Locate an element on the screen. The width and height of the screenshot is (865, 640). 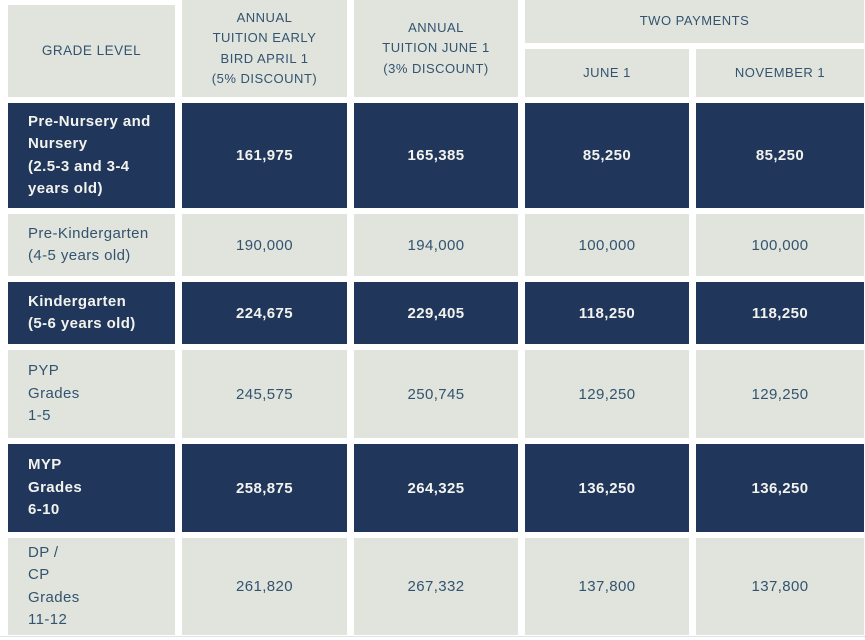
early-bird-value: 161,975 is located at coordinates (264, 155).